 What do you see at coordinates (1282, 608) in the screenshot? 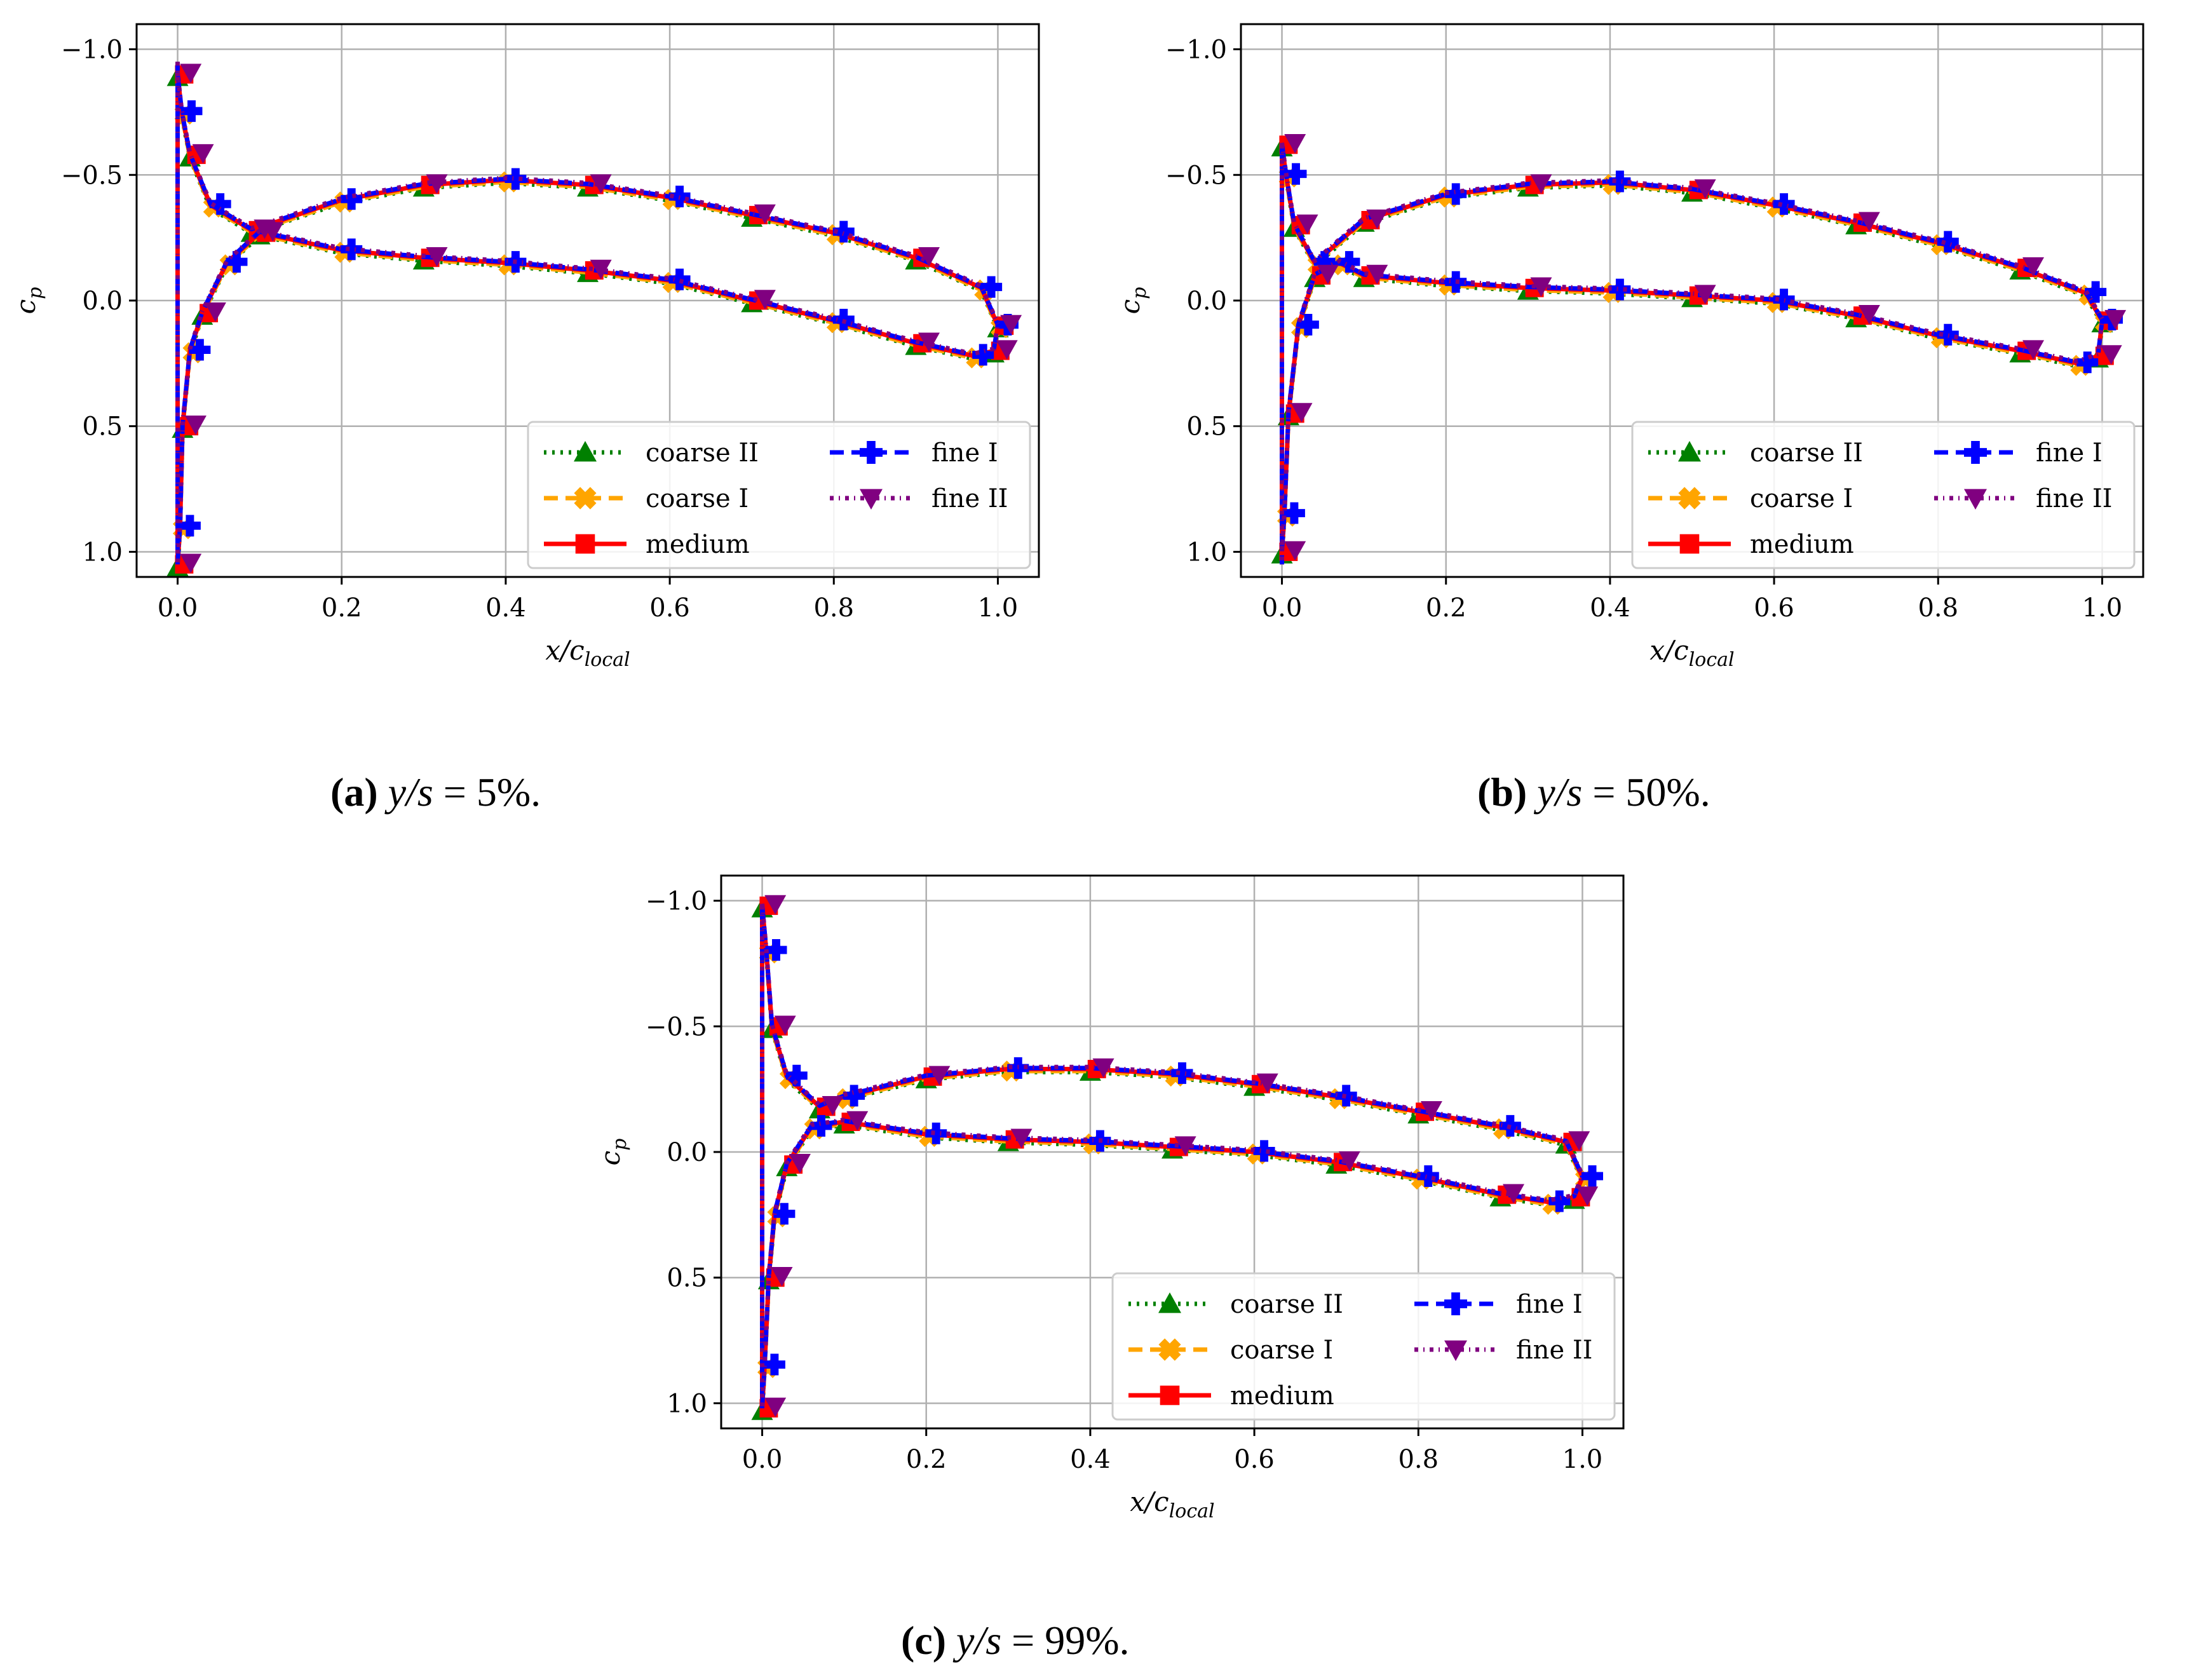
I see `x-tick-label-0: 0.0` at bounding box center [1282, 608].